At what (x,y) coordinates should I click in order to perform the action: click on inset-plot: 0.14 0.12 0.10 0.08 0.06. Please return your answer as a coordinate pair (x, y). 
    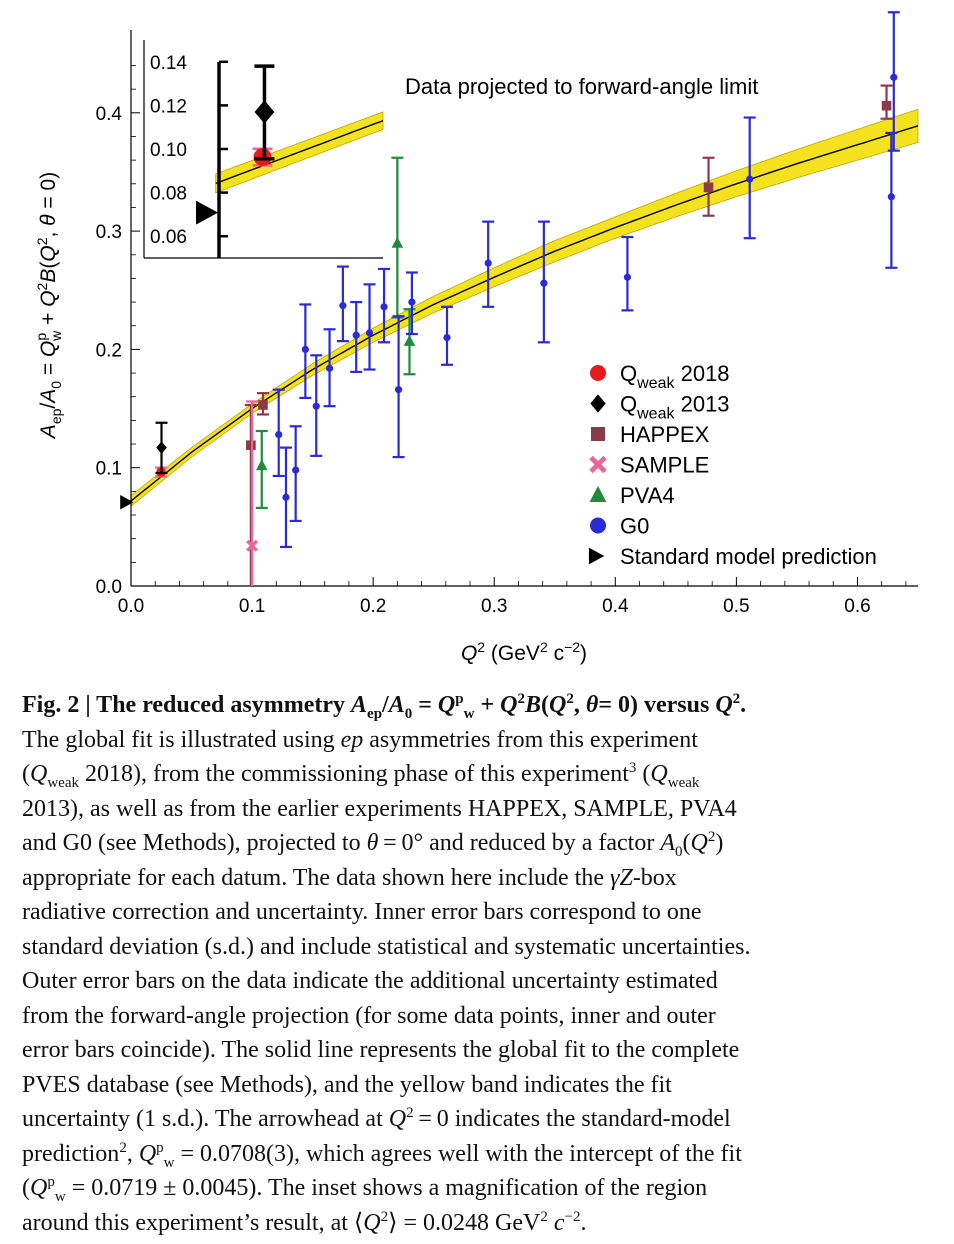
    Looking at the image, I should click on (263, 149).